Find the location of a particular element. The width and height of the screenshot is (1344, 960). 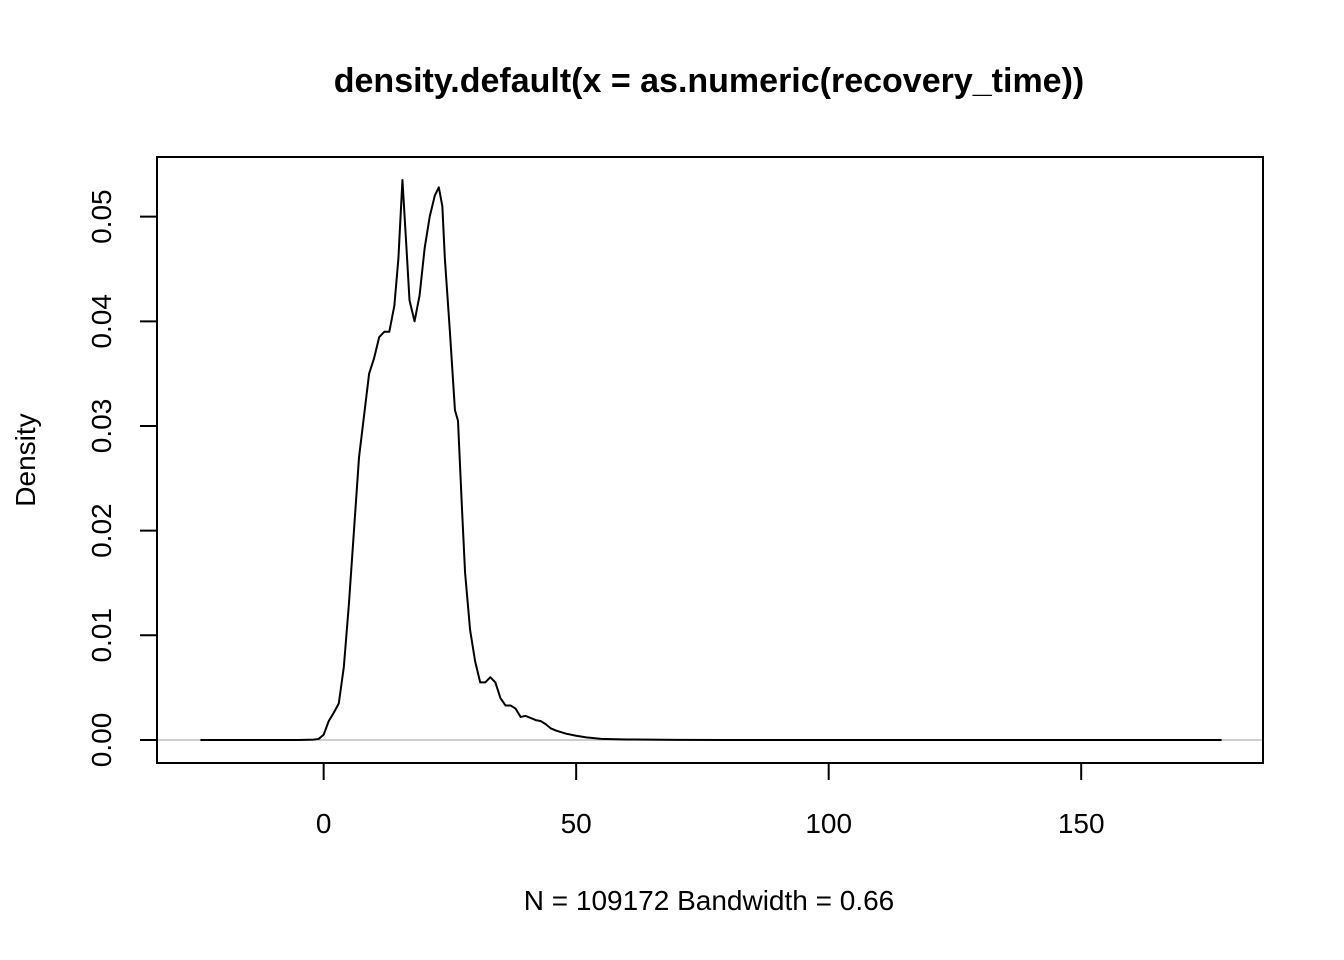

y-tick-label: 0.02 is located at coordinates (101, 530).